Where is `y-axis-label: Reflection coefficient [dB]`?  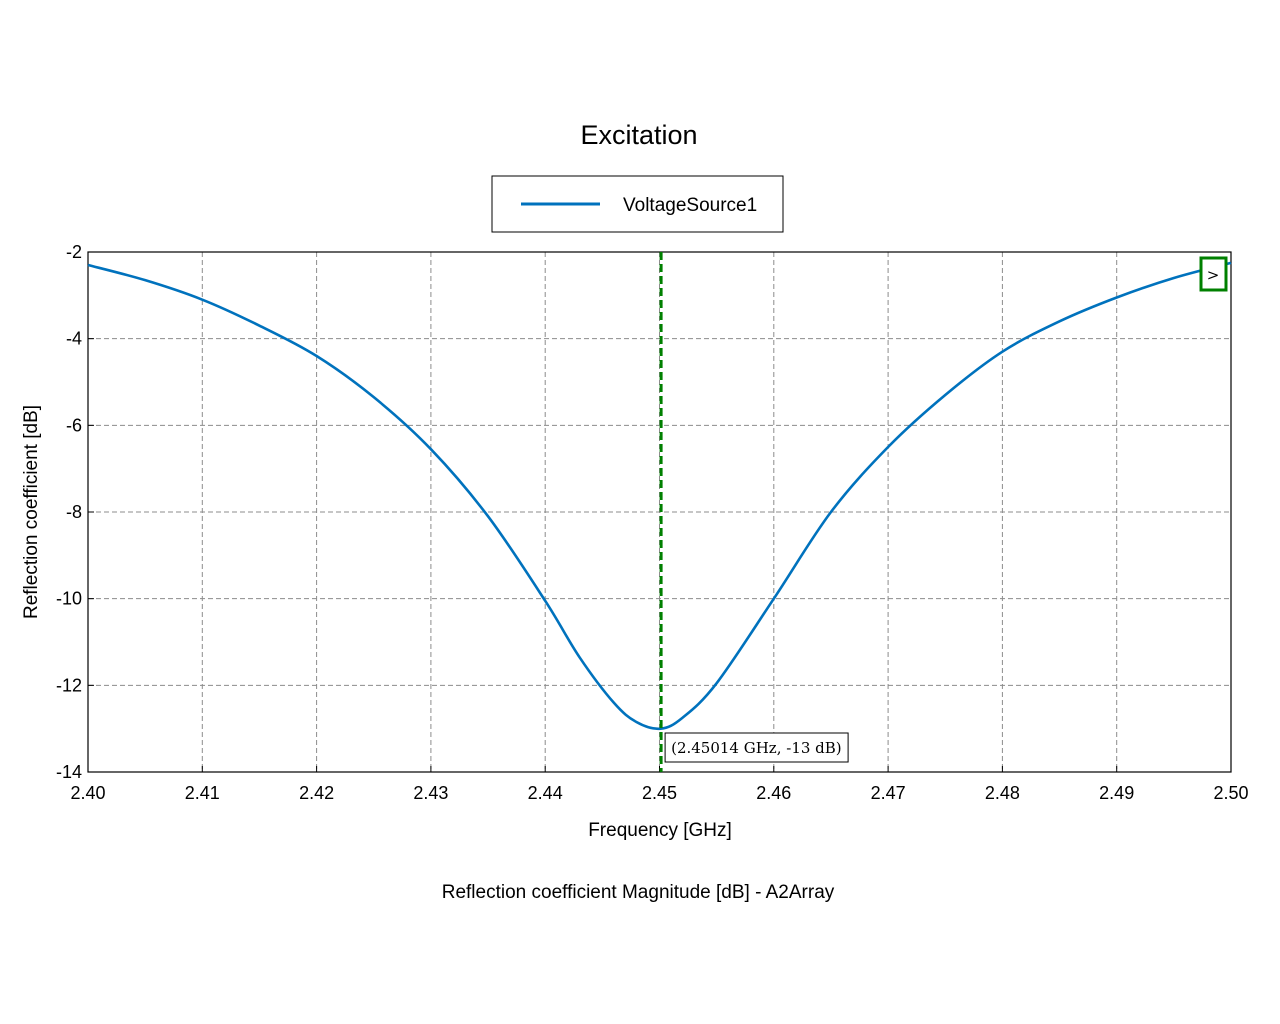 y-axis-label: Reflection coefficient [dB] is located at coordinates (31, 512).